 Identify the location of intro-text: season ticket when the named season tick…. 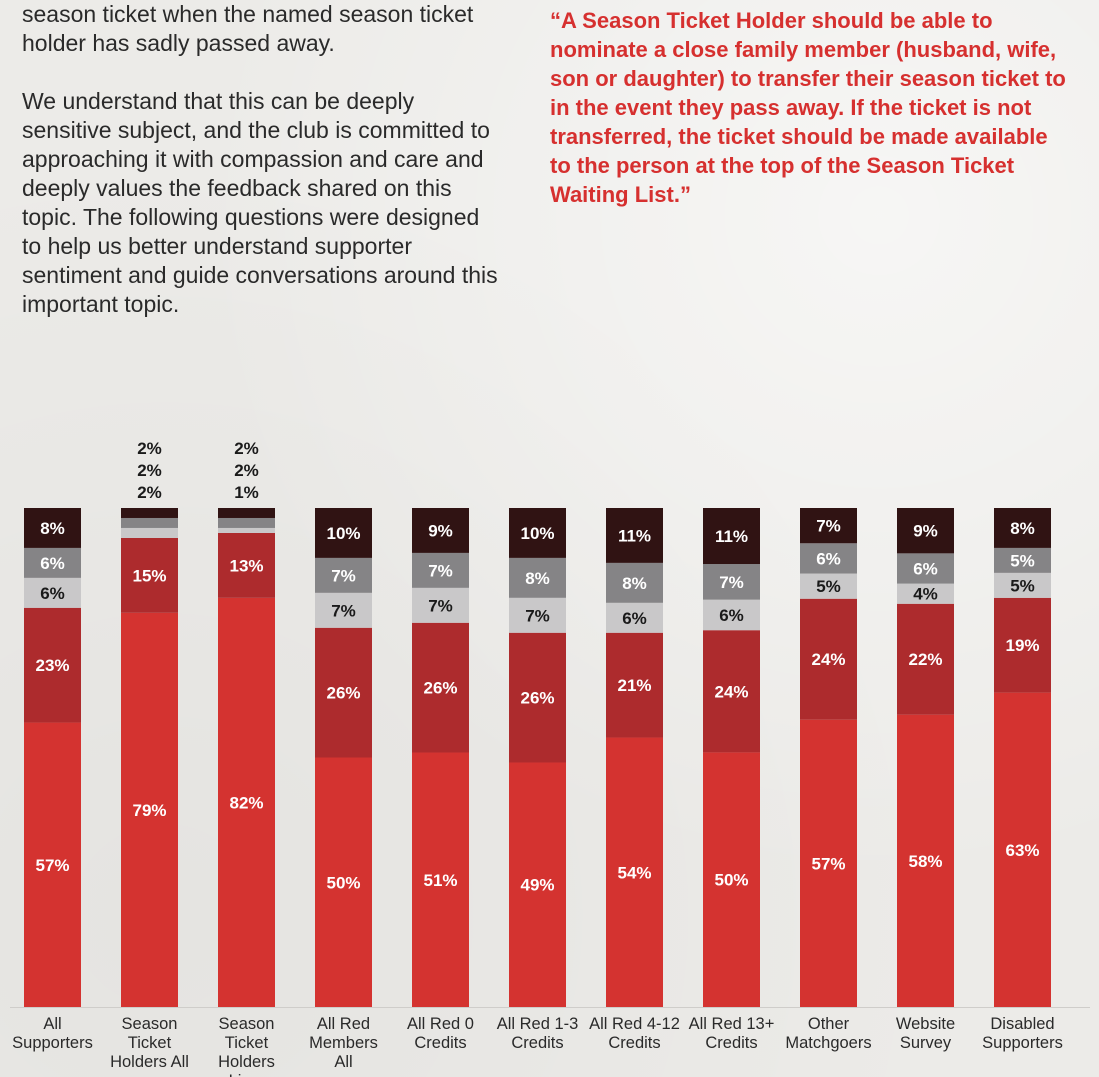
(262, 159).